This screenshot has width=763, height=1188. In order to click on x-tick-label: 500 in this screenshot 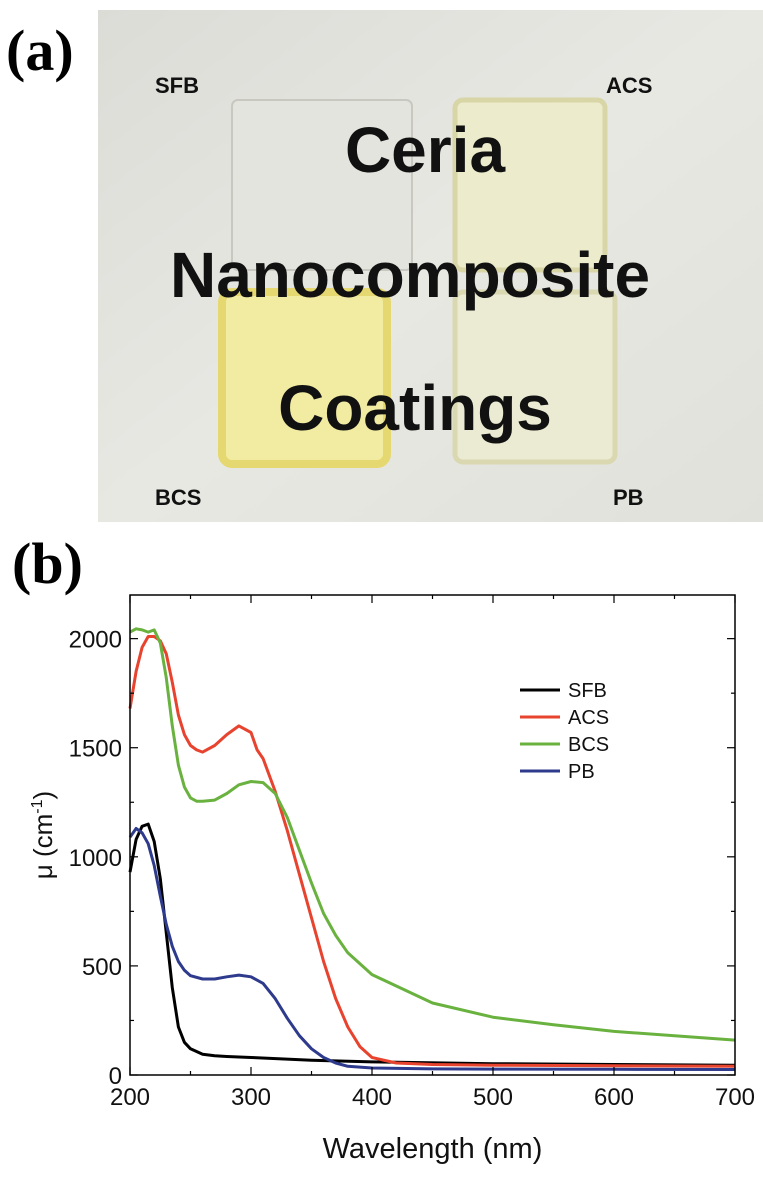, I will do `click(493, 1097)`.